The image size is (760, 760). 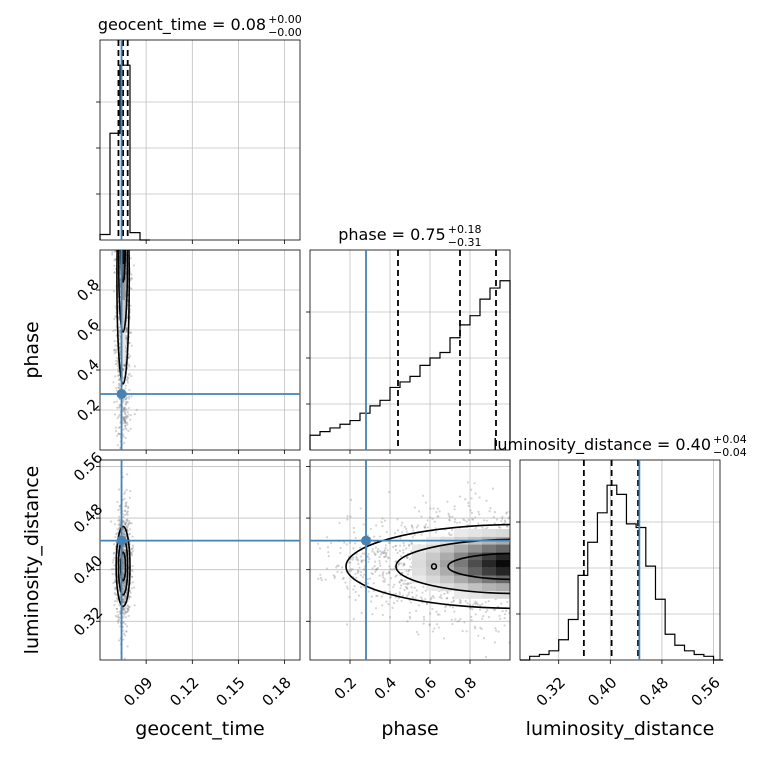 What do you see at coordinates (88, 466) in the screenshot?
I see `tick-label-y-luminosity_distance: 0.56` at bounding box center [88, 466].